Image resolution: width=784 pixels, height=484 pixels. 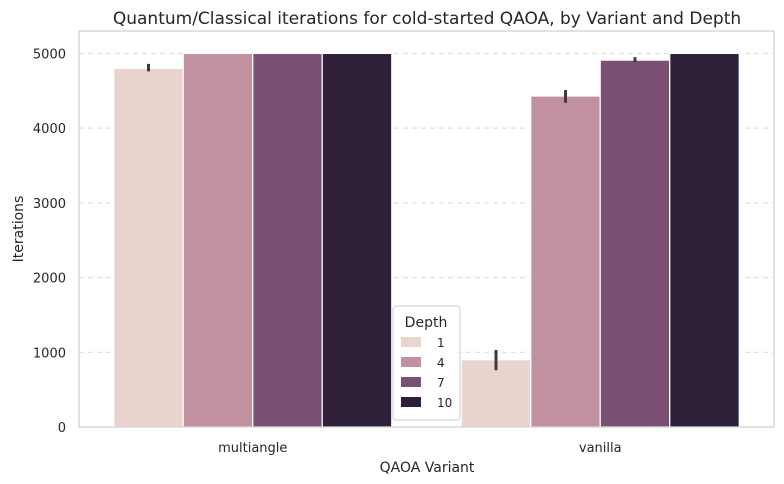 What do you see at coordinates (420, 448) in the screenshot?
I see `x-tick-labels: multiangle vanilla` at bounding box center [420, 448].